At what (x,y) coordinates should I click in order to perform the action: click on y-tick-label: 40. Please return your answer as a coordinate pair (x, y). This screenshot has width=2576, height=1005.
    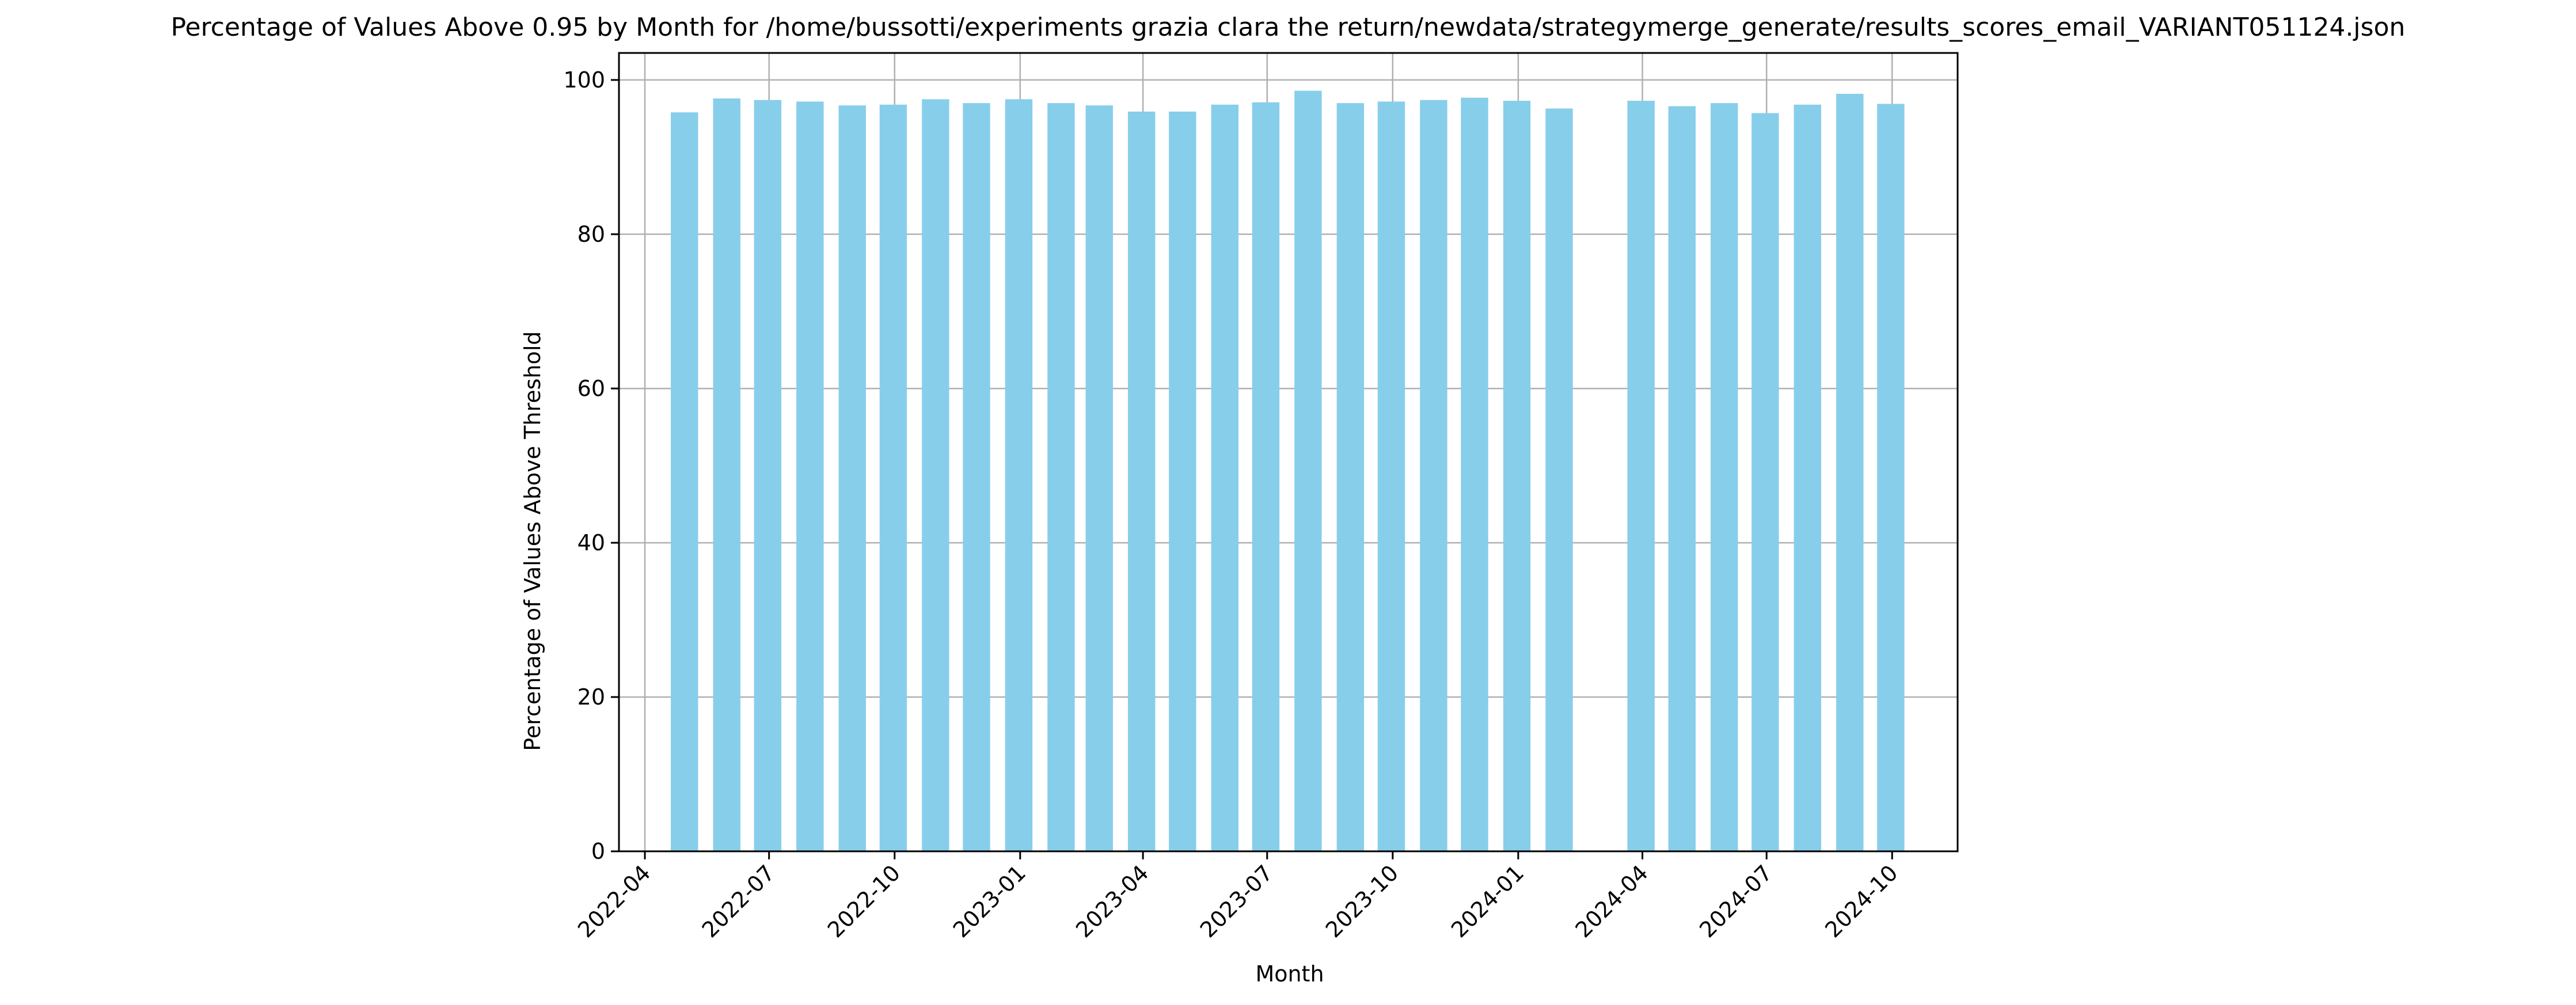
    Looking at the image, I should click on (591, 542).